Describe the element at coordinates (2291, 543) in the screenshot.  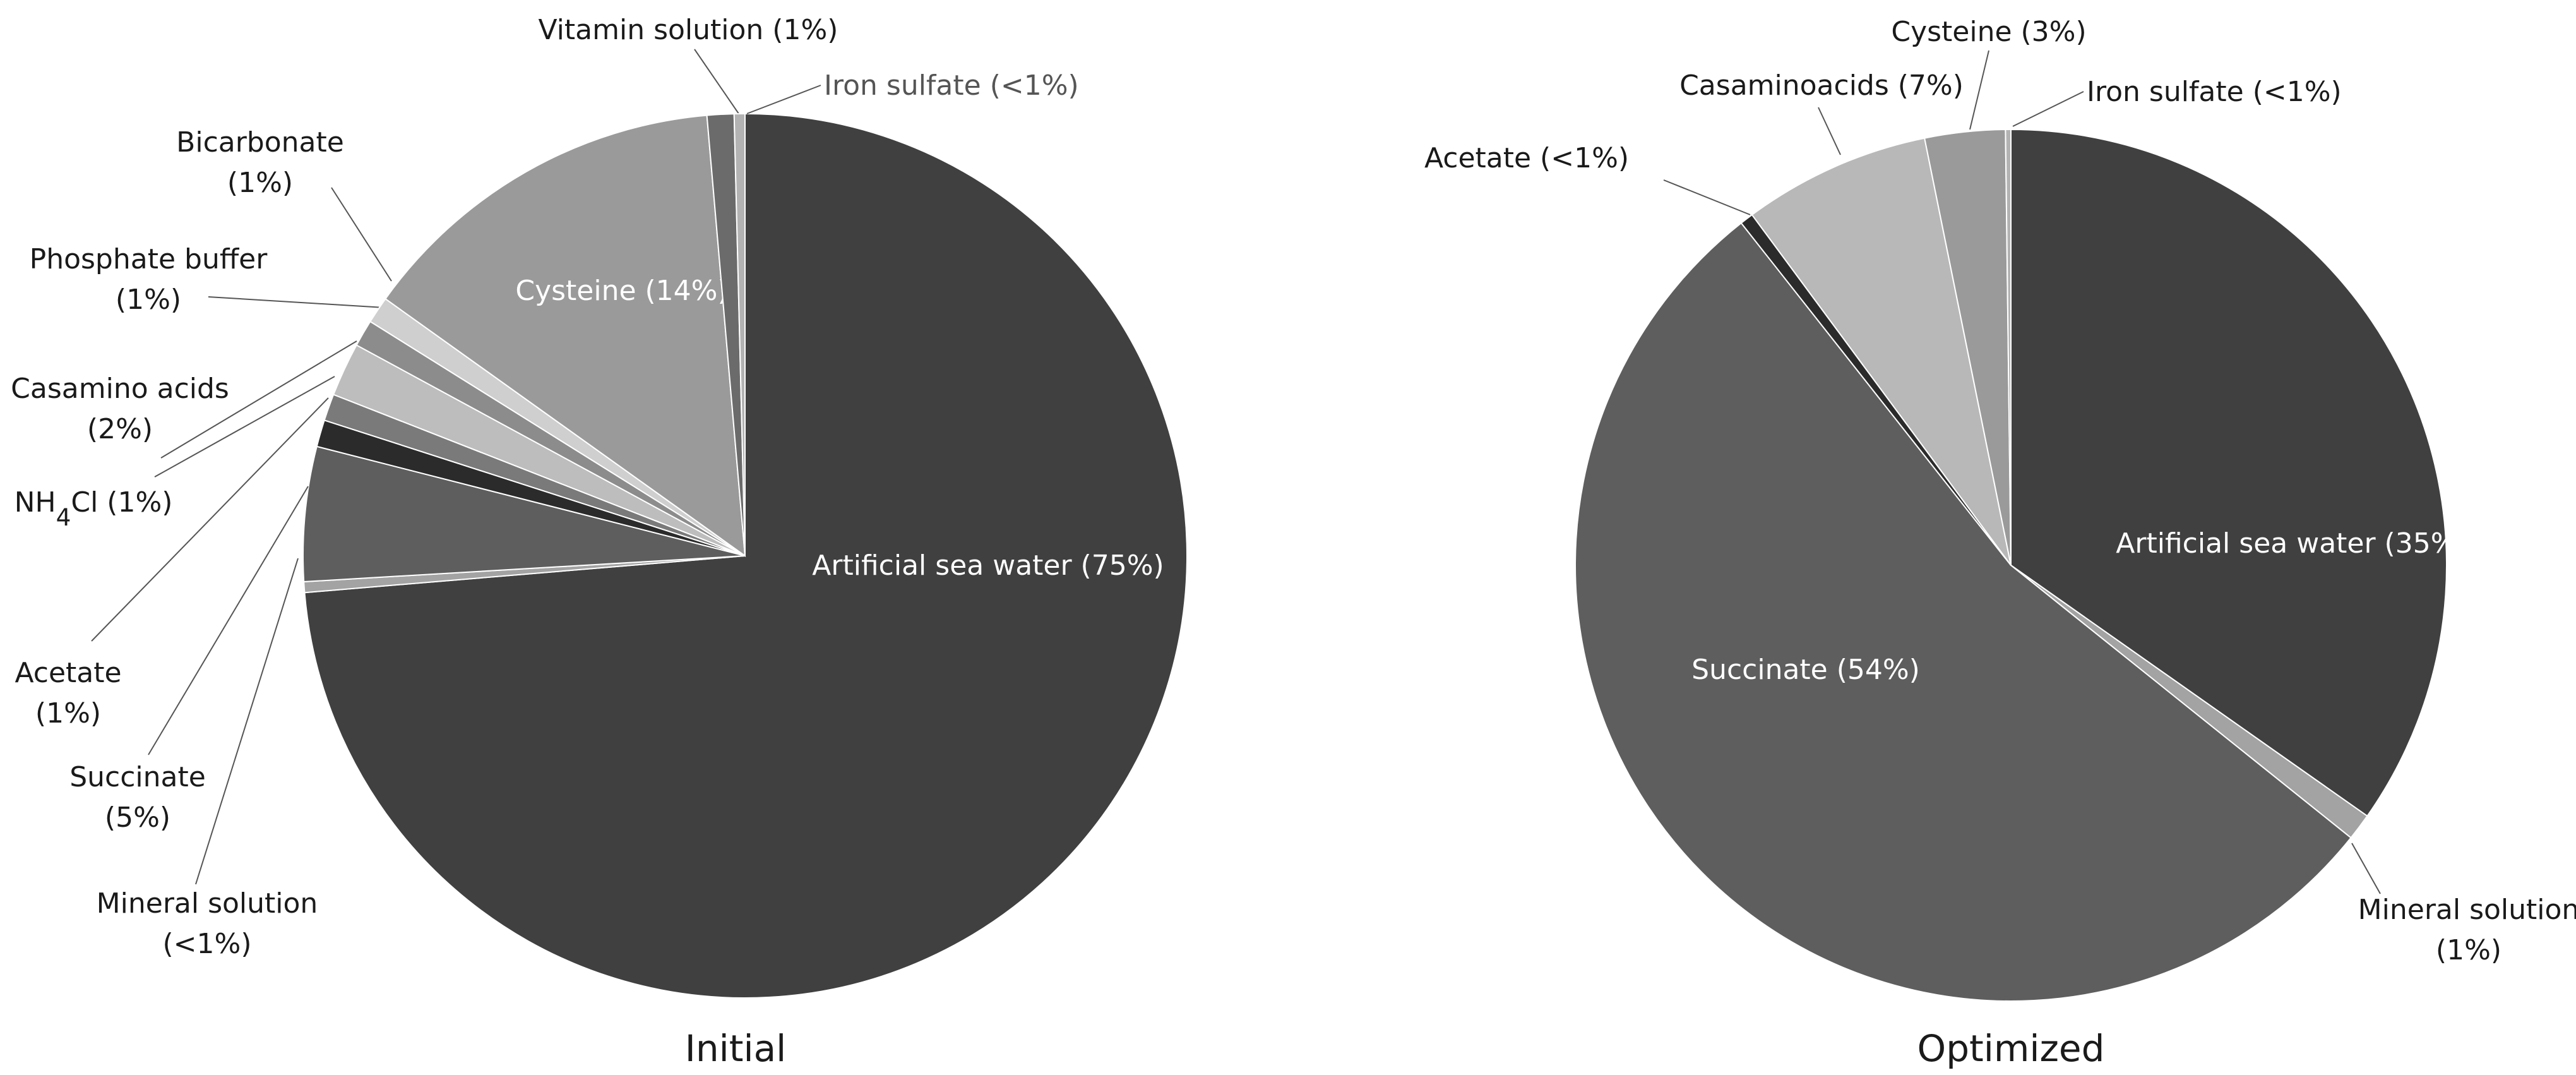
I see `slice-label-artificial-sea-water: Artificial sea water (35%)` at that location.